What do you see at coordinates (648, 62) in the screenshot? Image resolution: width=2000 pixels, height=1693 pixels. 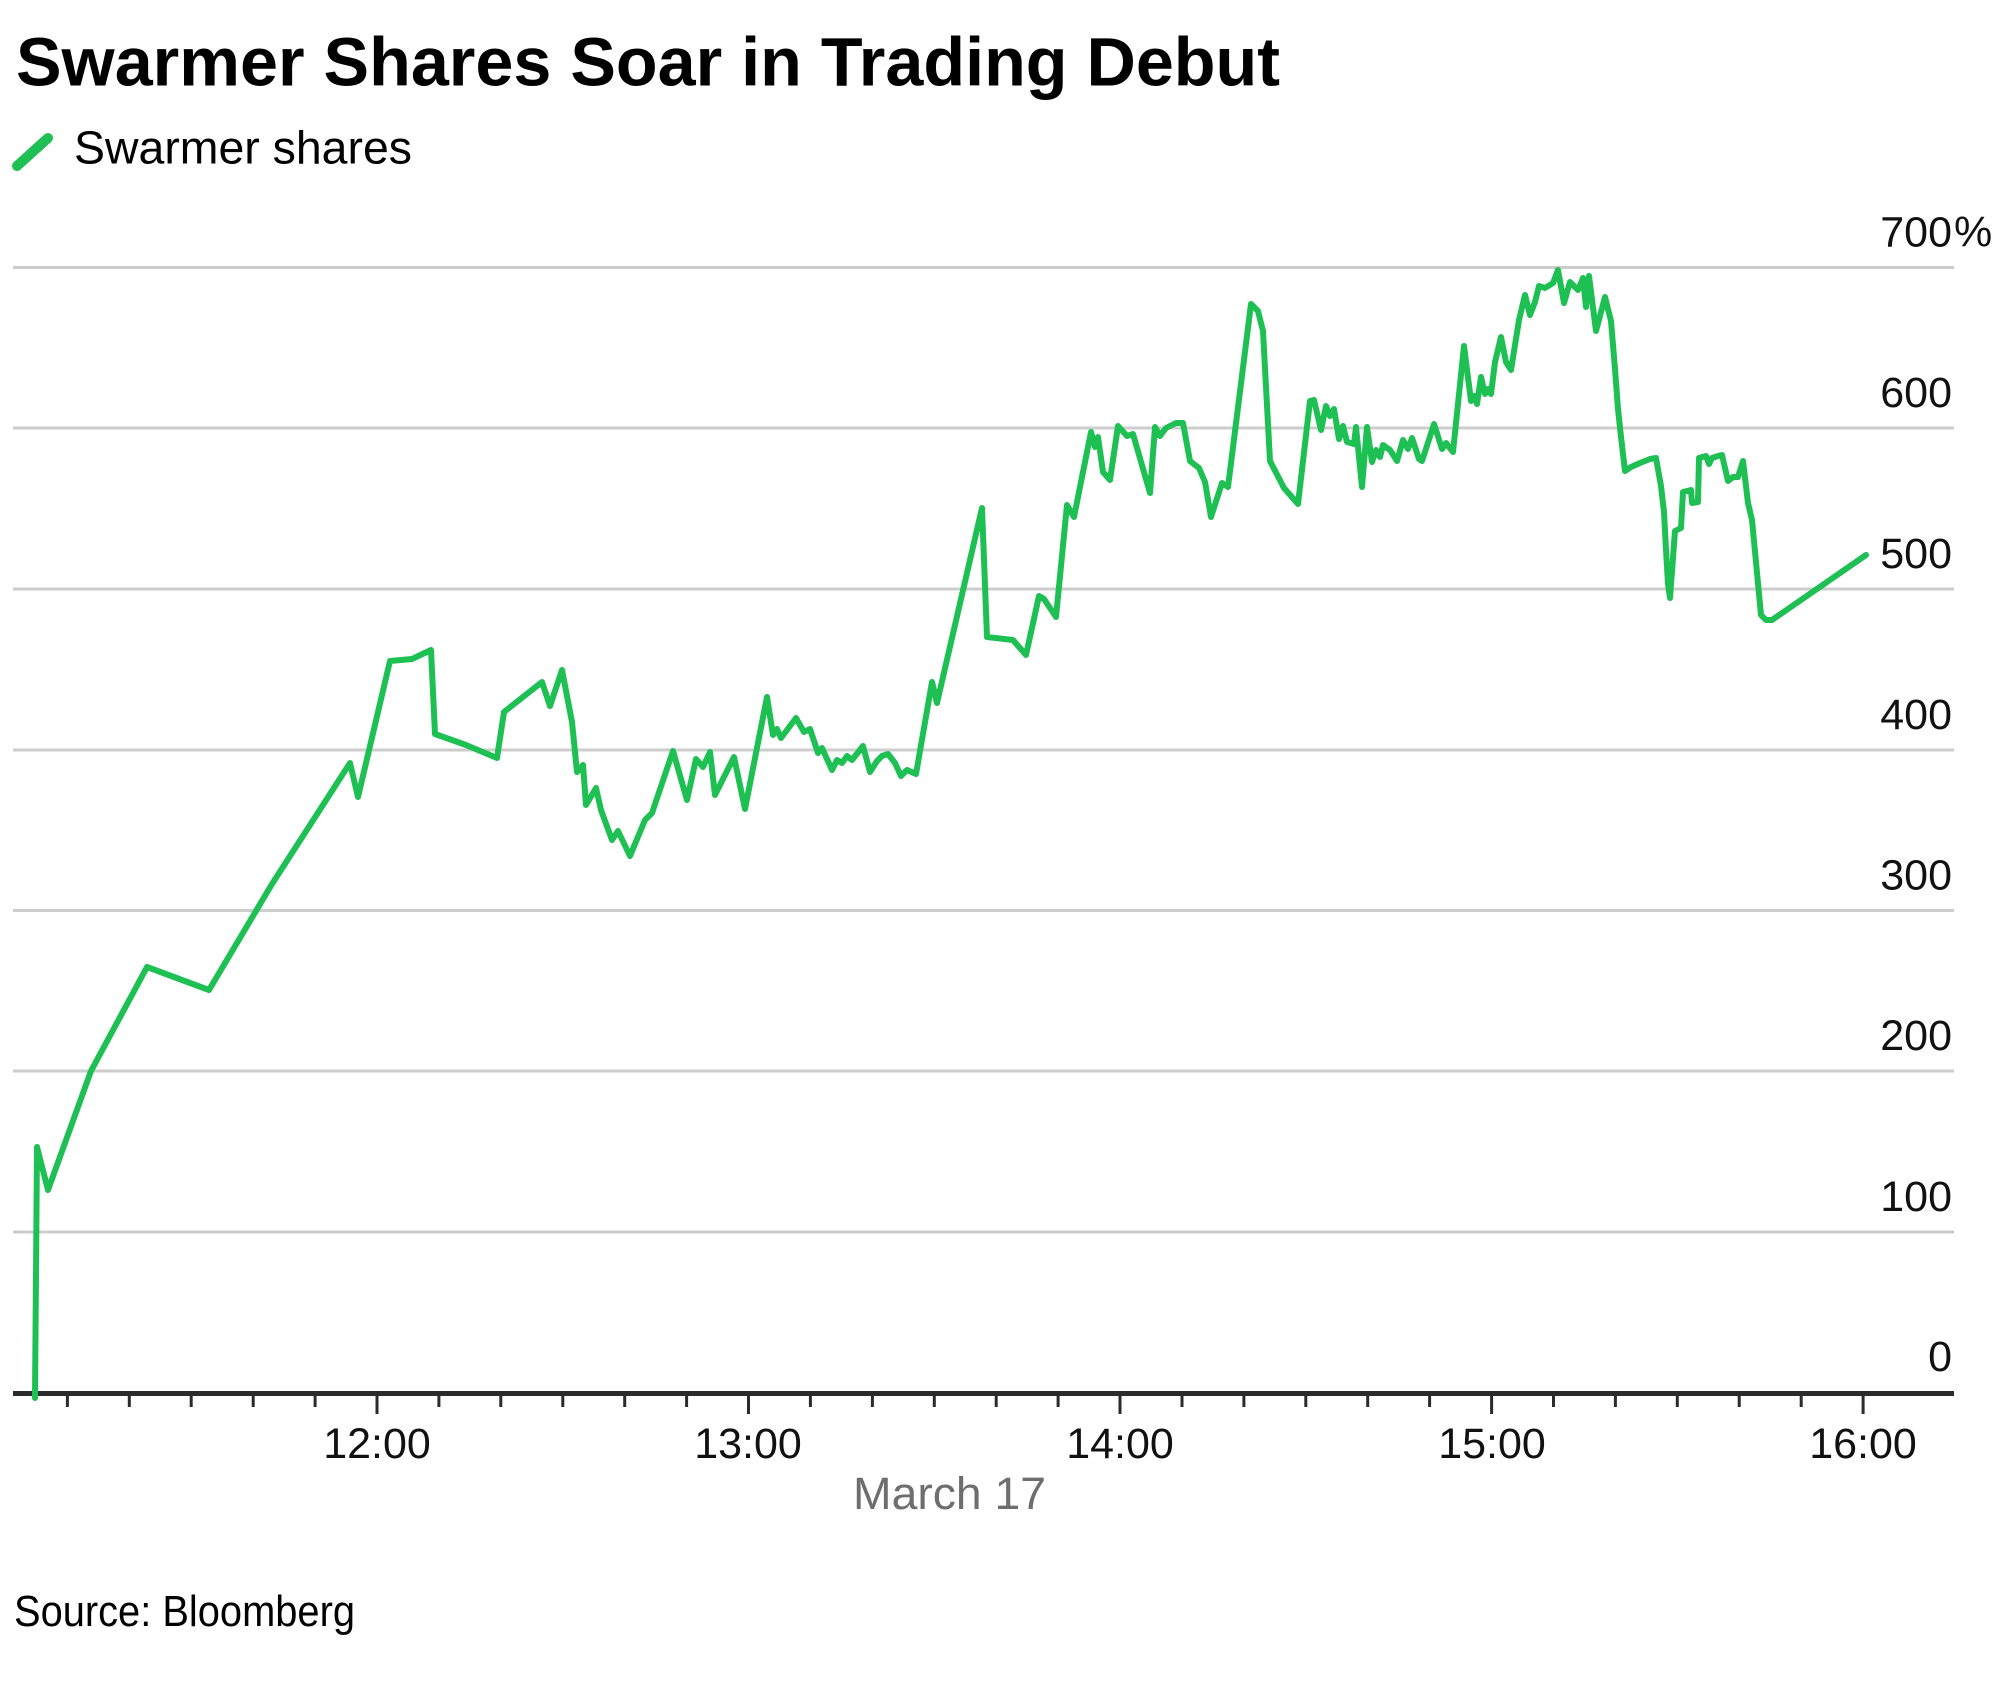 I see `svg-text:Swarmer Shares Soar in Trading: Swarmer Shares Soar in Trading Debut` at bounding box center [648, 62].